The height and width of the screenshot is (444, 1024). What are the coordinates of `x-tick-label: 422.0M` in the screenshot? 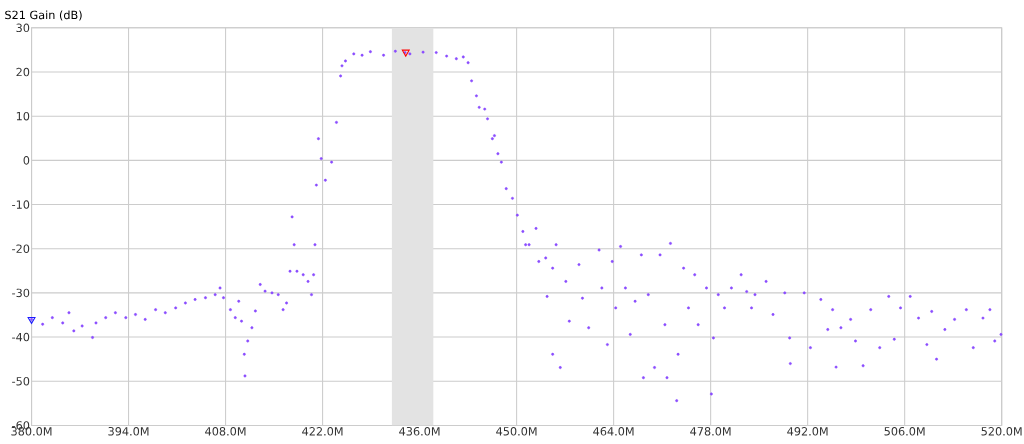 It's located at (322, 431).